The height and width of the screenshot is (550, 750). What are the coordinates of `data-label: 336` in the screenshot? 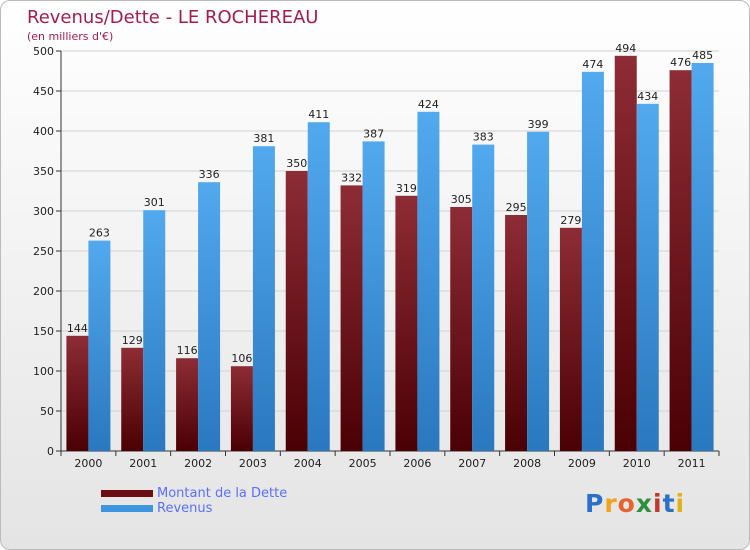 It's located at (209, 174).